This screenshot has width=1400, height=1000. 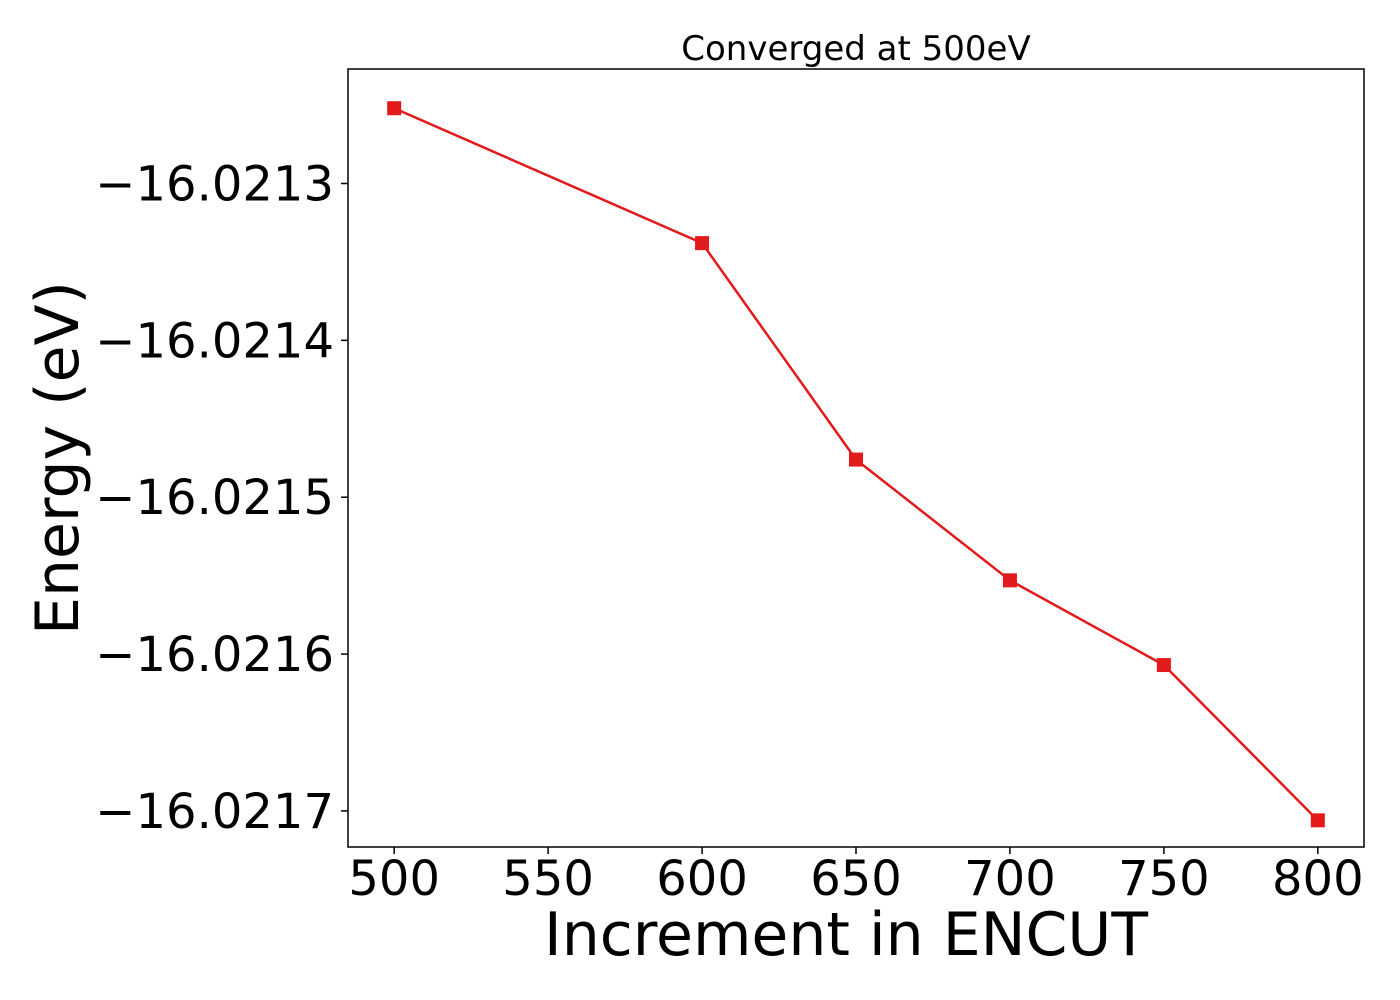 I want to click on y-axis-ticks: −16.0213 −16.0214 −16.0215 −16.0216 −16.0217, so click(x=221, y=498).